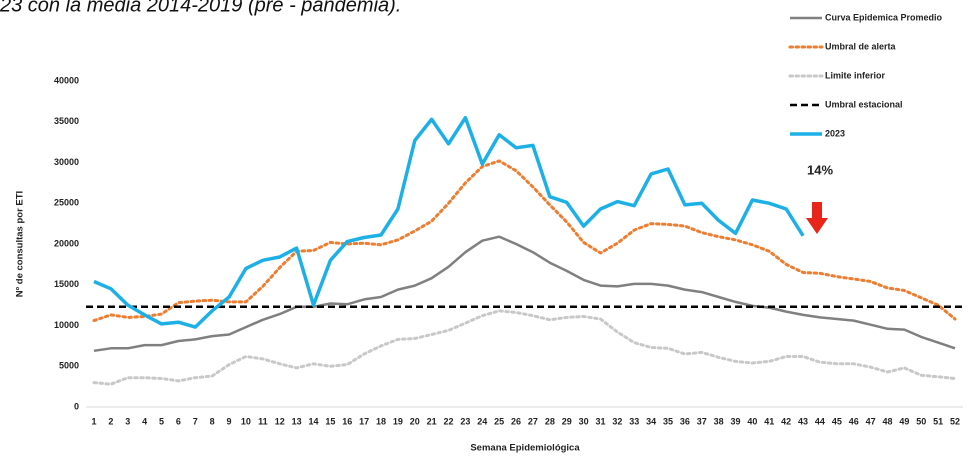 This screenshot has width=971, height=458. Describe the element at coordinates (955, 421) in the screenshot. I see `x-tick-label: 52` at that location.